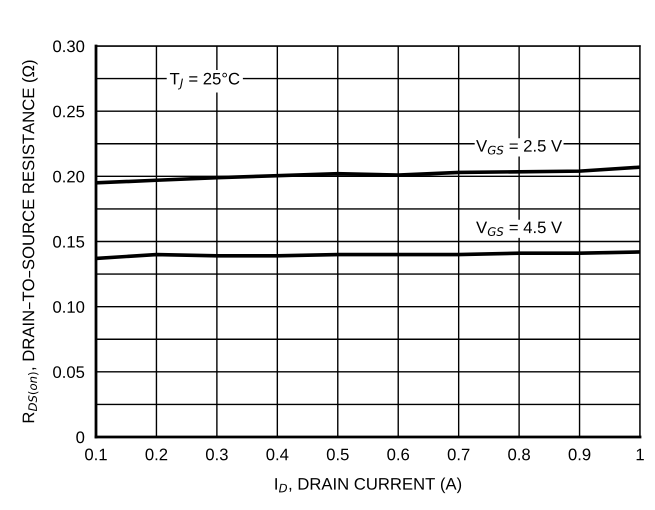 The image size is (655, 510). Describe the element at coordinates (368, 486) in the screenshot. I see `x-axis-title: I$_{D}$, DRAIN CURRENT (A)` at that location.